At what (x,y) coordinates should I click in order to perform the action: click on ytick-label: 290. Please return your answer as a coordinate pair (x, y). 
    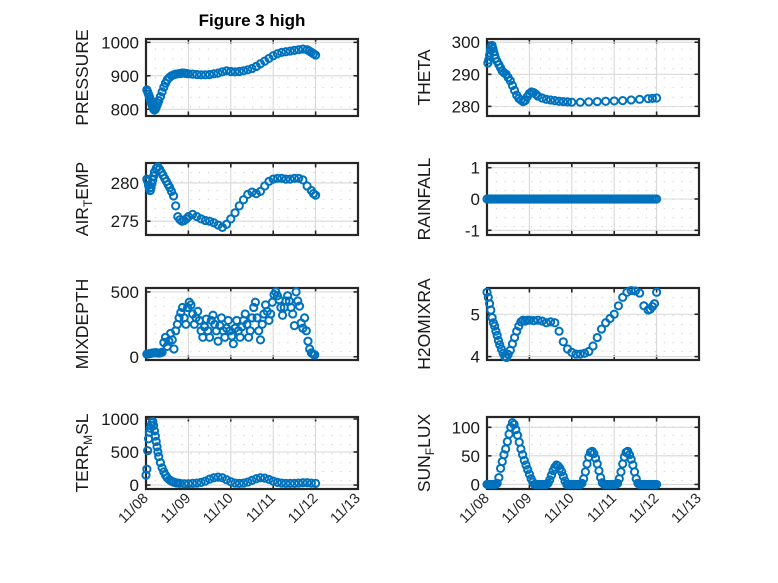
    Looking at the image, I should click on (466, 74).